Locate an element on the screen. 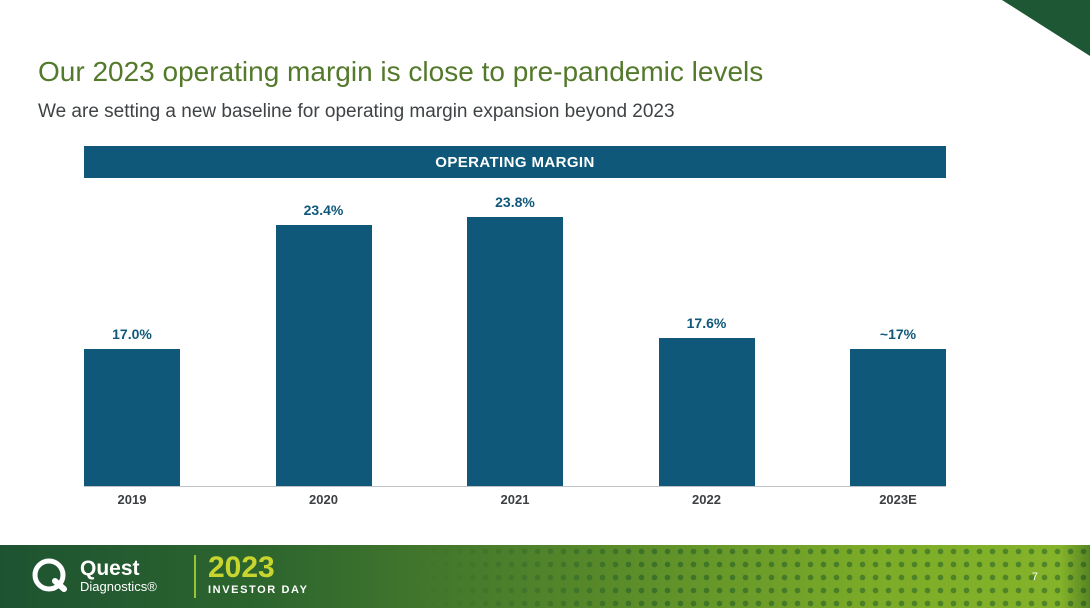  footer: Quest Diagnostics® 2023 INVESTOR DAY 7 is located at coordinates (545, 576).